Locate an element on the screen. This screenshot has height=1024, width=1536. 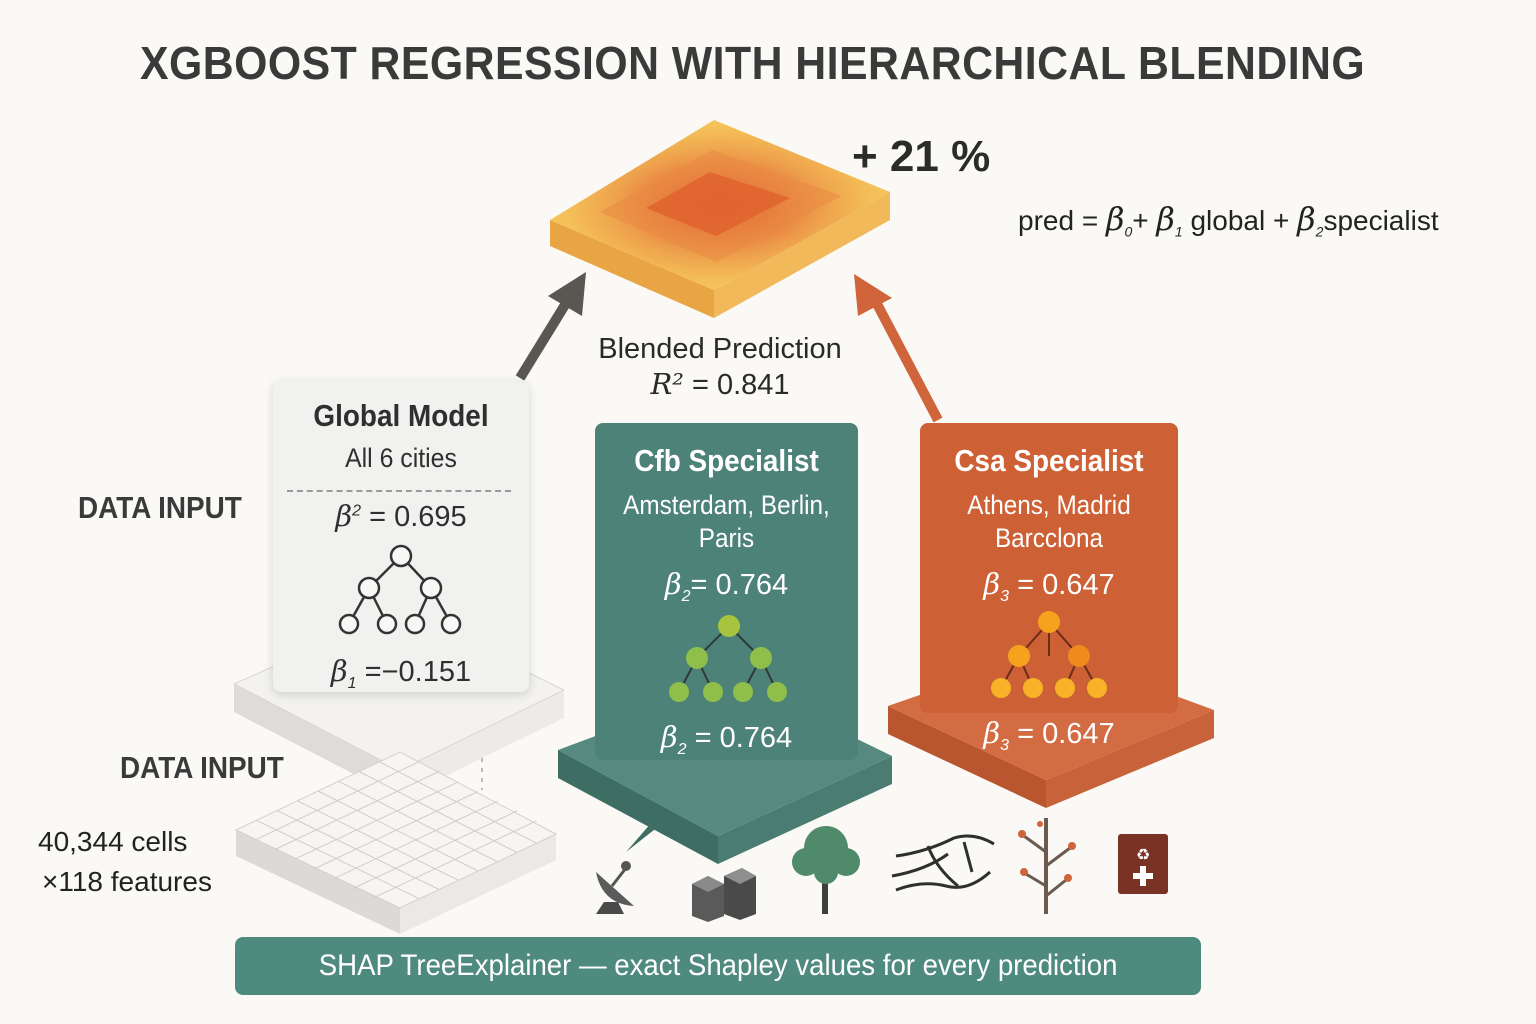
formula-pred: pred is located at coordinates (1046, 220).